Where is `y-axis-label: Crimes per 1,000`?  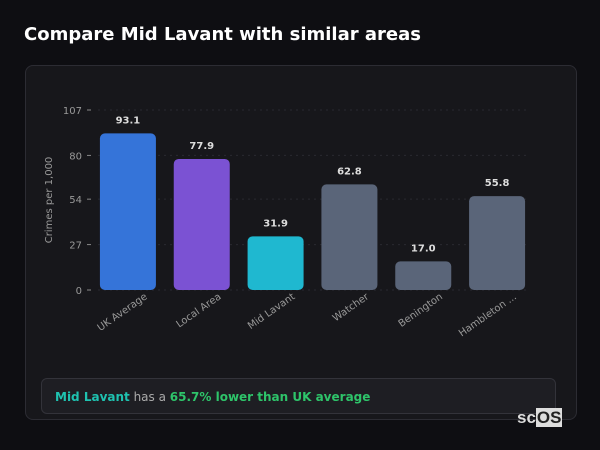 y-axis-label: Crimes per 1,000 is located at coordinates (49, 200).